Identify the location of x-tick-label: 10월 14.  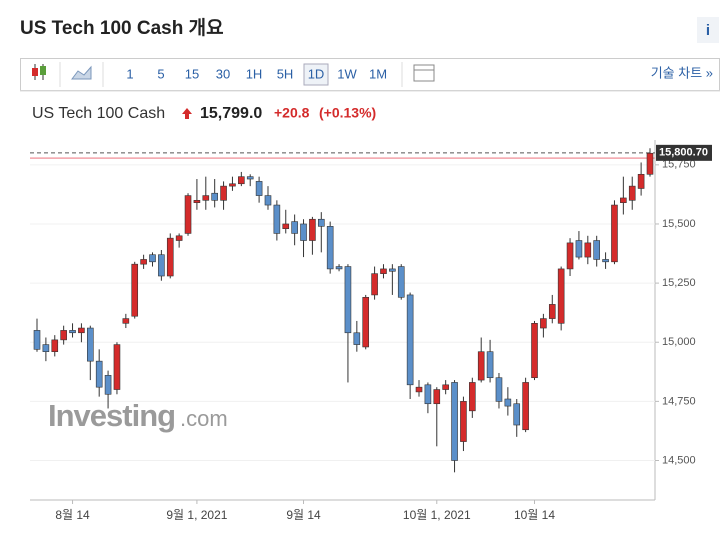
(534, 515).